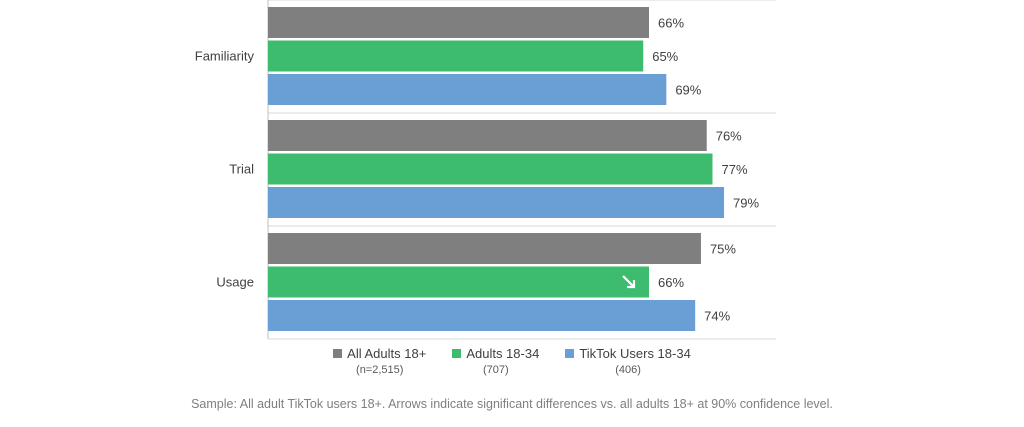 The width and height of the screenshot is (1024, 427). Describe the element at coordinates (503, 353) in the screenshot. I see `legend-label-adults-18-34: Adults 18-34` at that location.